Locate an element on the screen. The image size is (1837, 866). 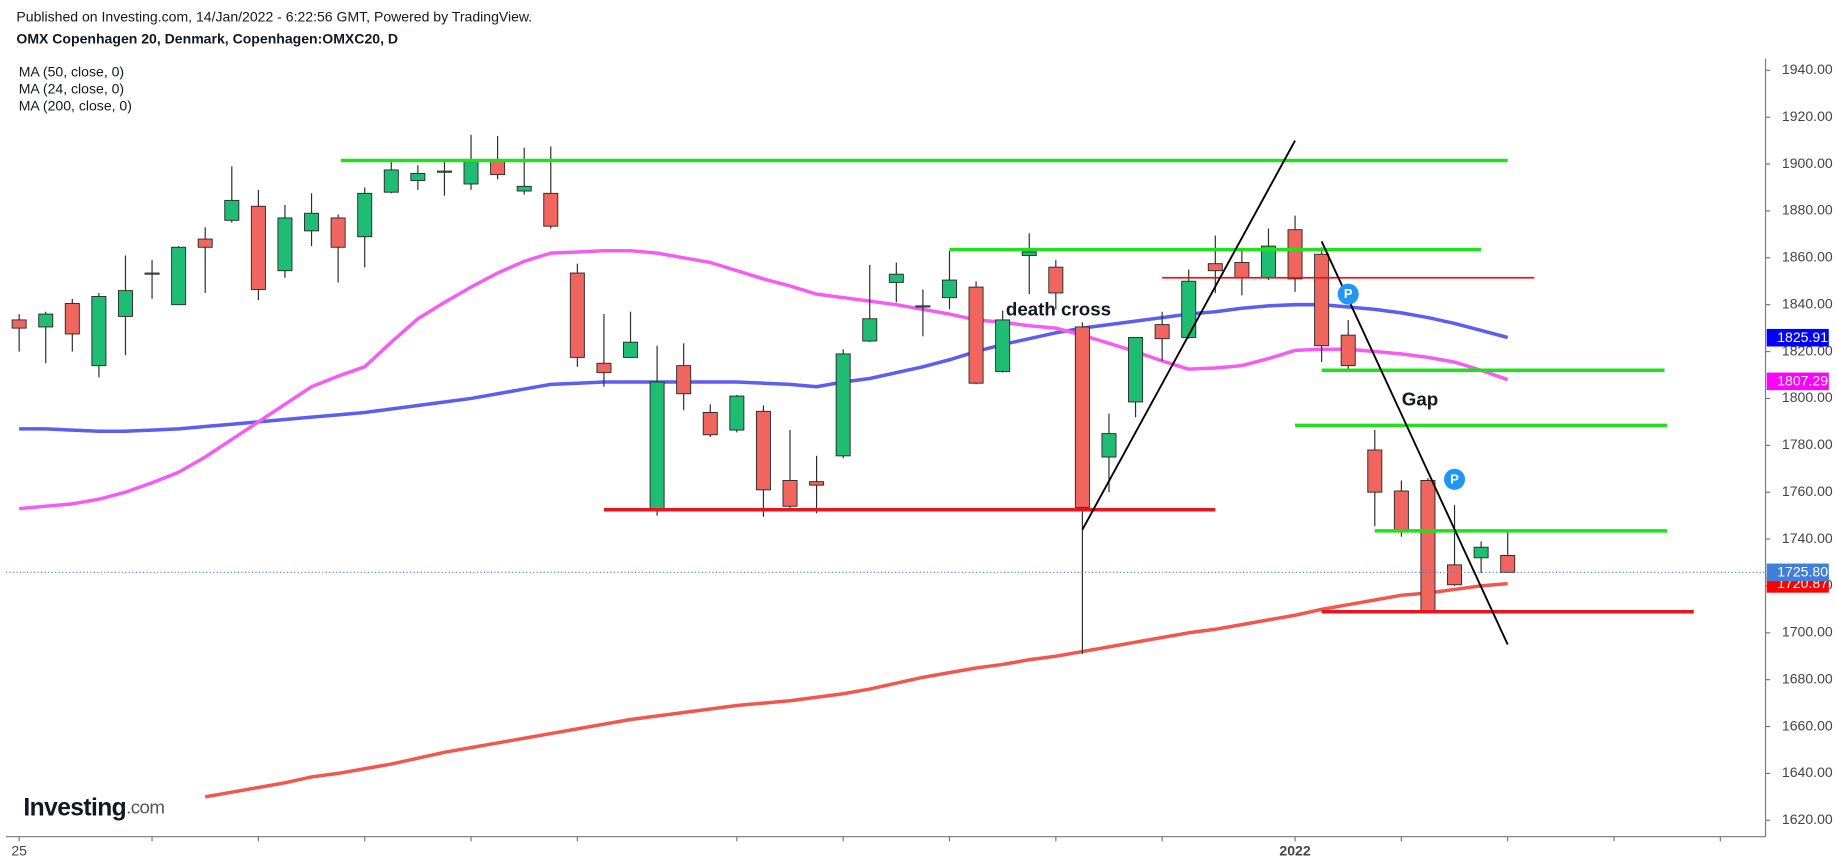
y-tick-label: 1740.00 is located at coordinates (1807, 538).